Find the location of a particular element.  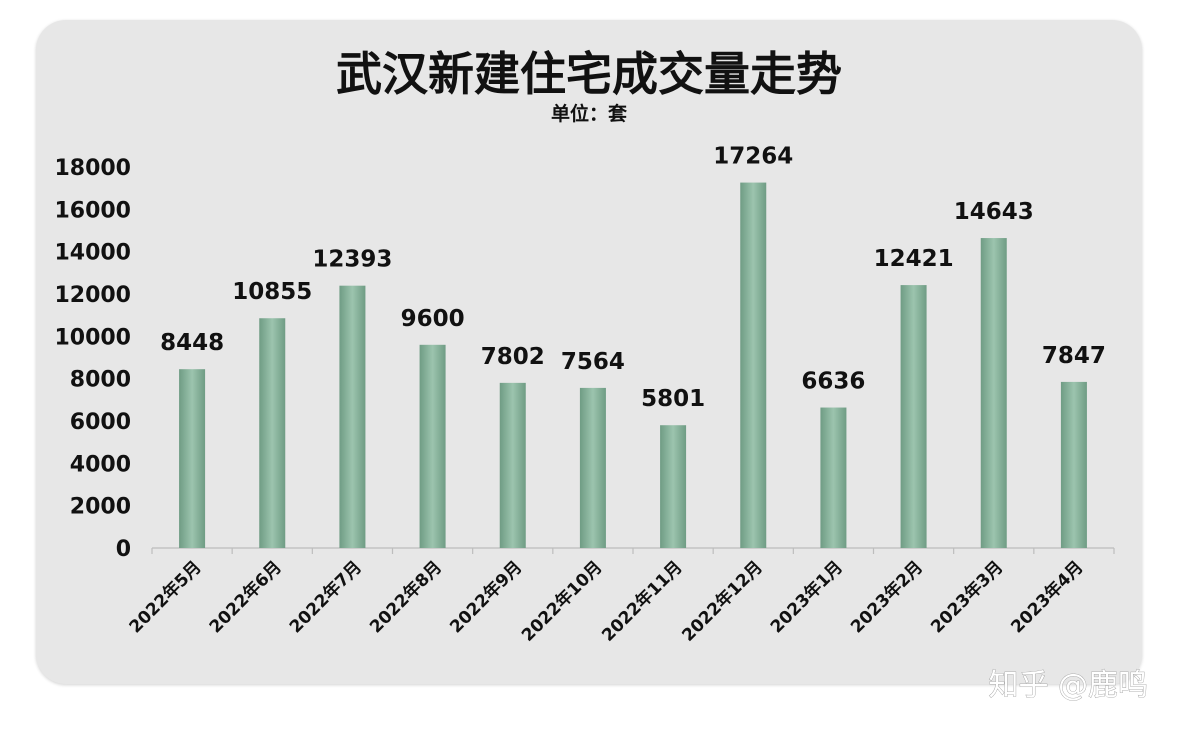

y-tick-label: 12000 is located at coordinates (92, 295).